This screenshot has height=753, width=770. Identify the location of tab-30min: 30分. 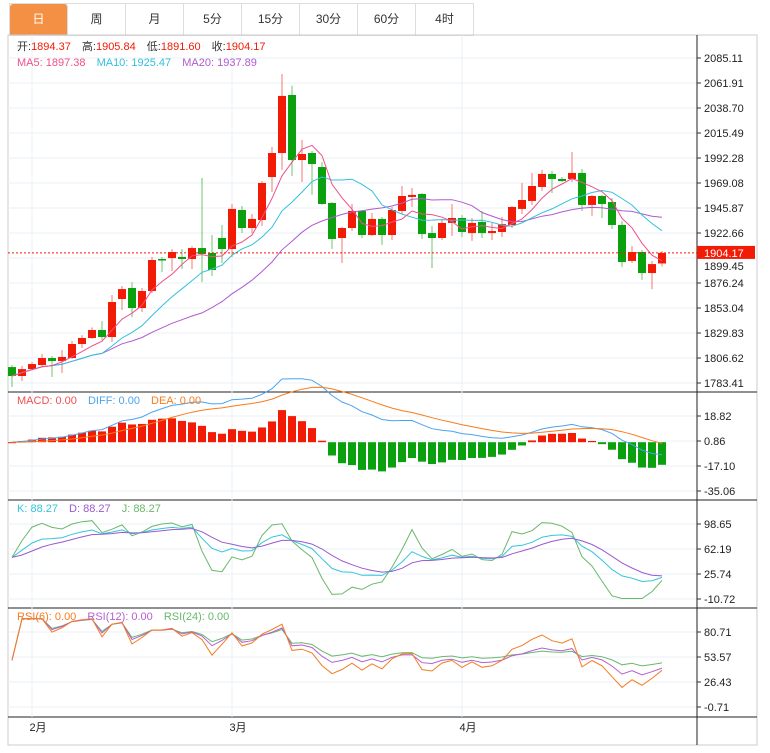
(329, 19).